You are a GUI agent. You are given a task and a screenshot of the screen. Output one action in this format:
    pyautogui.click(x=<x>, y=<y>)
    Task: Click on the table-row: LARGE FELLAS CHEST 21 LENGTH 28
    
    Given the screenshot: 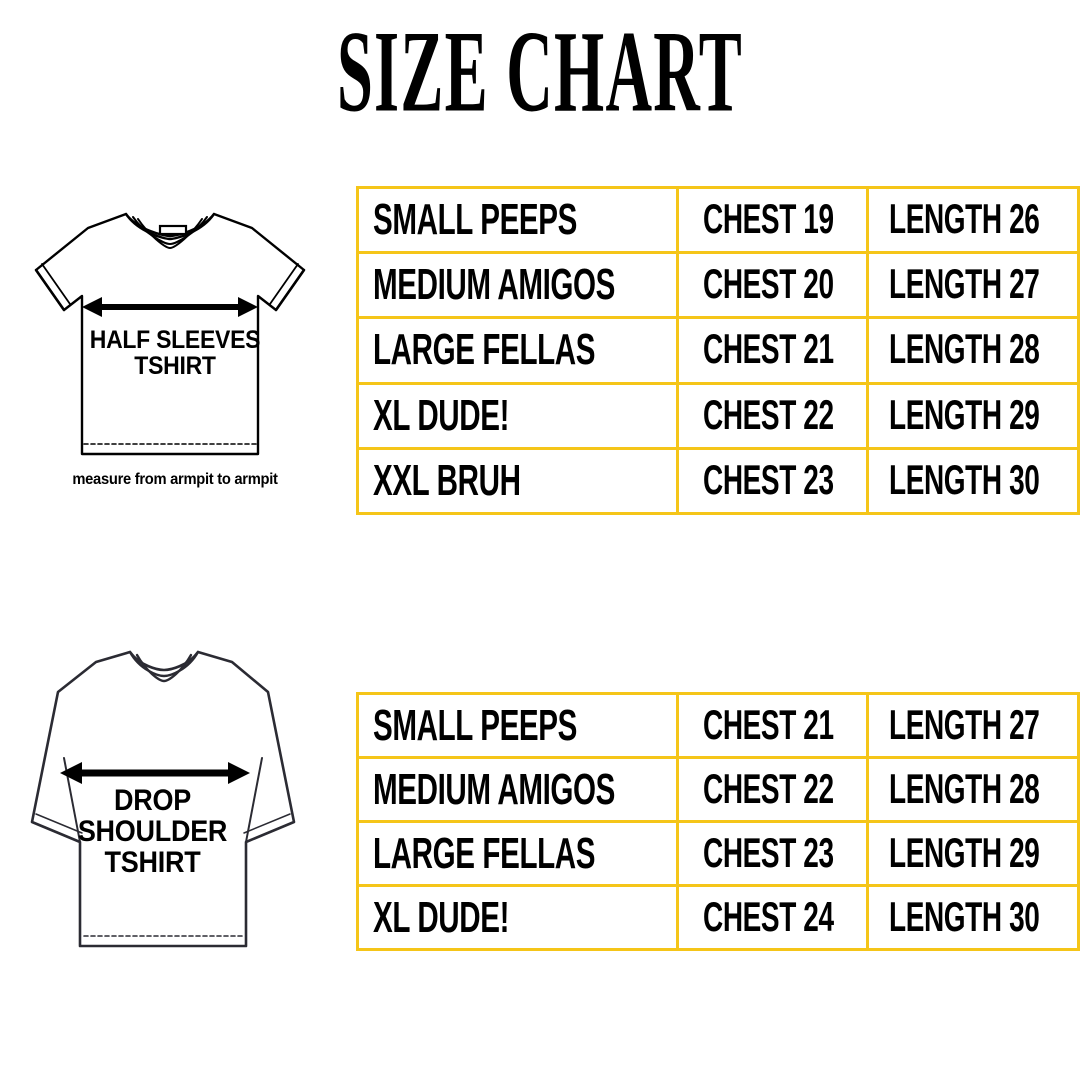 What is the action you would take?
    pyautogui.click(x=718, y=350)
    